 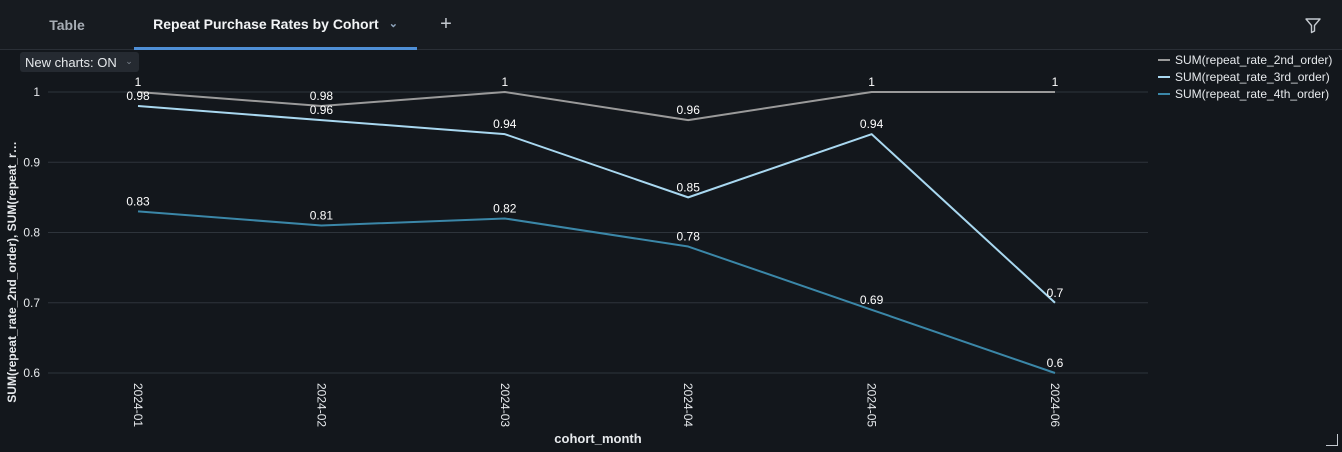 What do you see at coordinates (322, 215) in the screenshot?
I see `data-label: 0.81` at bounding box center [322, 215].